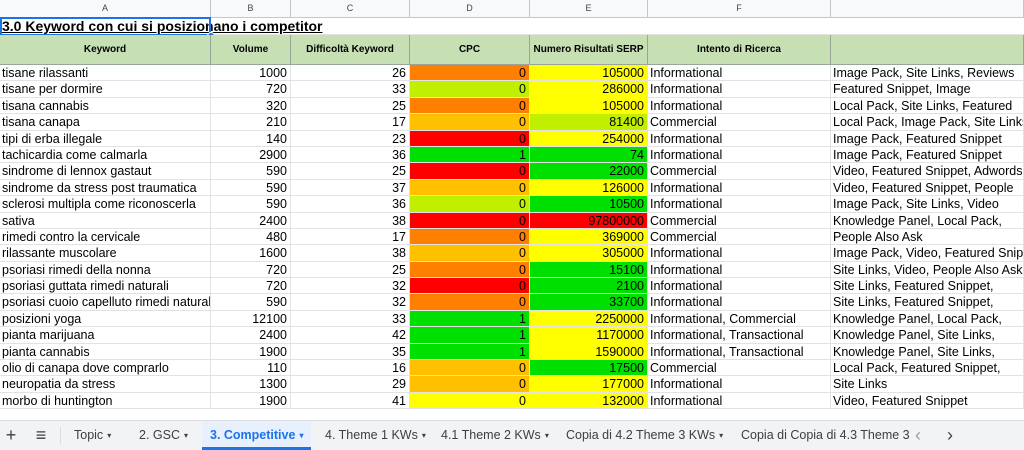 The image size is (1024, 450). What do you see at coordinates (350, 50) in the screenshot?
I see `header-difficulty: Difficoltà Keyword` at bounding box center [350, 50].